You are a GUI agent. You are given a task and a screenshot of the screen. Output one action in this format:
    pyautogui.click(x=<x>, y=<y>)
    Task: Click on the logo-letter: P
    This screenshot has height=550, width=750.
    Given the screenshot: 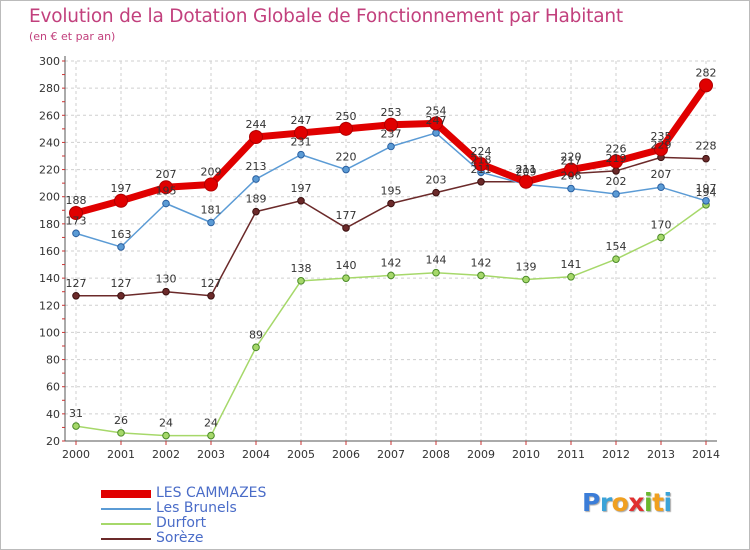 What is the action you would take?
    pyautogui.click(x=591, y=502)
    